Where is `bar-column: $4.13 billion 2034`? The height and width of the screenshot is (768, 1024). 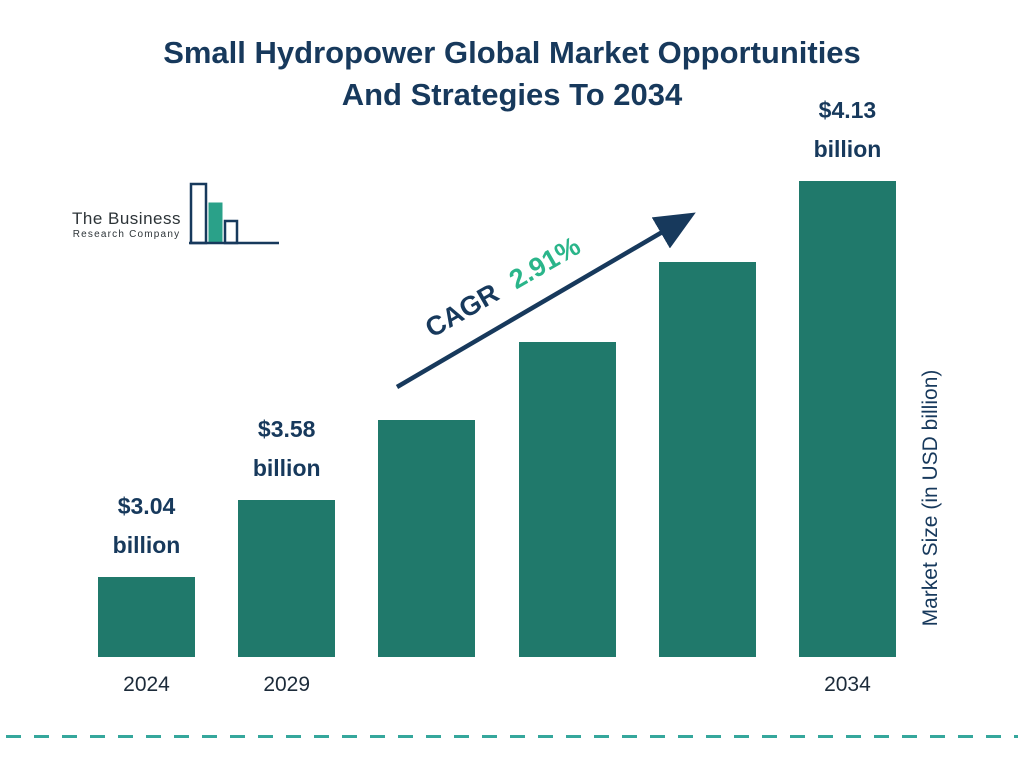
bar-column: $4.13 billion 2034 is located at coordinates (847, 396).